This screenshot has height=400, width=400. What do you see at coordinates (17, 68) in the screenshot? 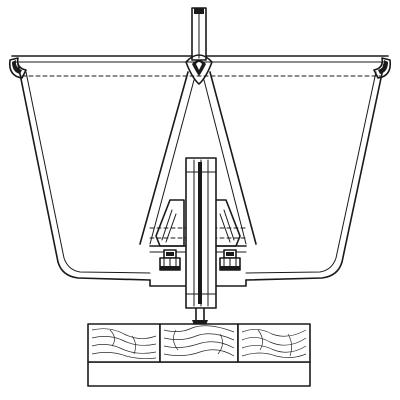
I see `rim-bead-left` at bounding box center [17, 68].